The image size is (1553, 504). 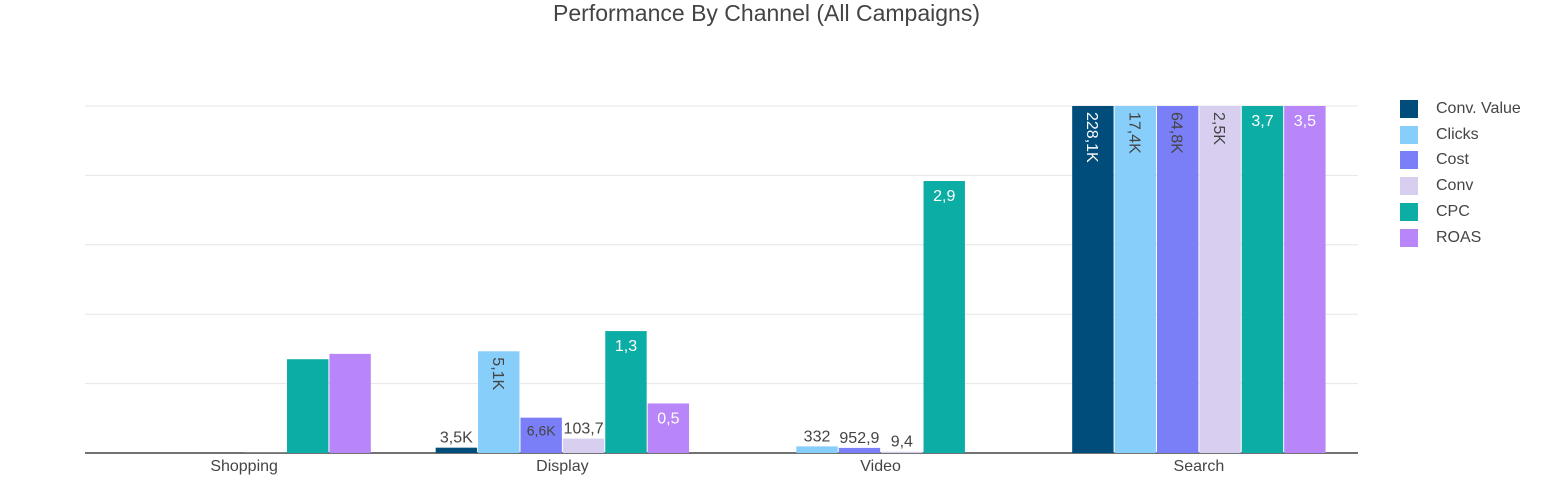 I want to click on bar-search-cost, so click(x=1177, y=279).